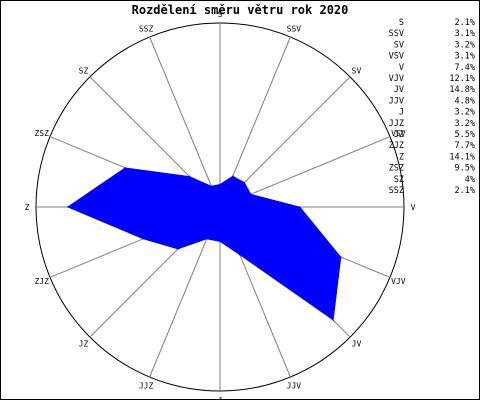 The width and height of the screenshot is (480, 400). I want to click on direction-label-ssz: SSZ, so click(146, 29).